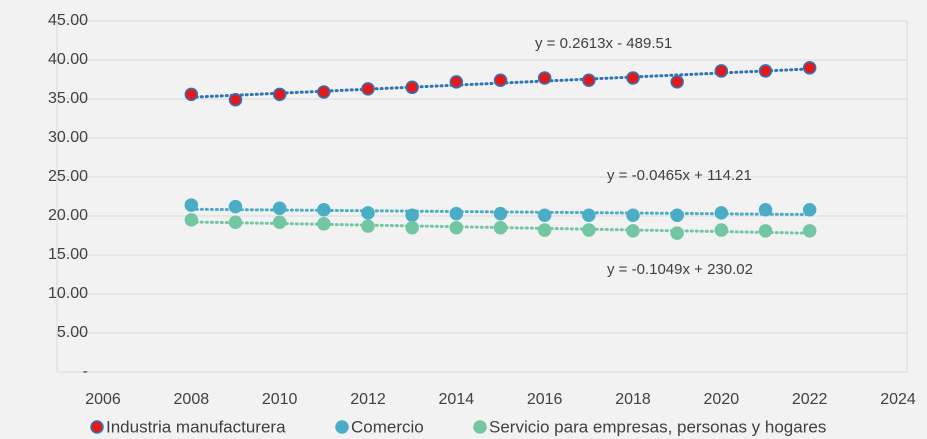 The width and height of the screenshot is (927, 439). What do you see at coordinates (722, 399) in the screenshot?
I see `x-tick-label: 2020` at bounding box center [722, 399].